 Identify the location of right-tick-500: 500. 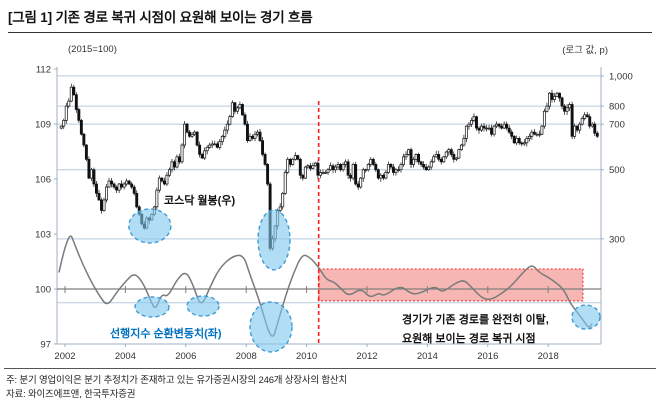
(617, 170).